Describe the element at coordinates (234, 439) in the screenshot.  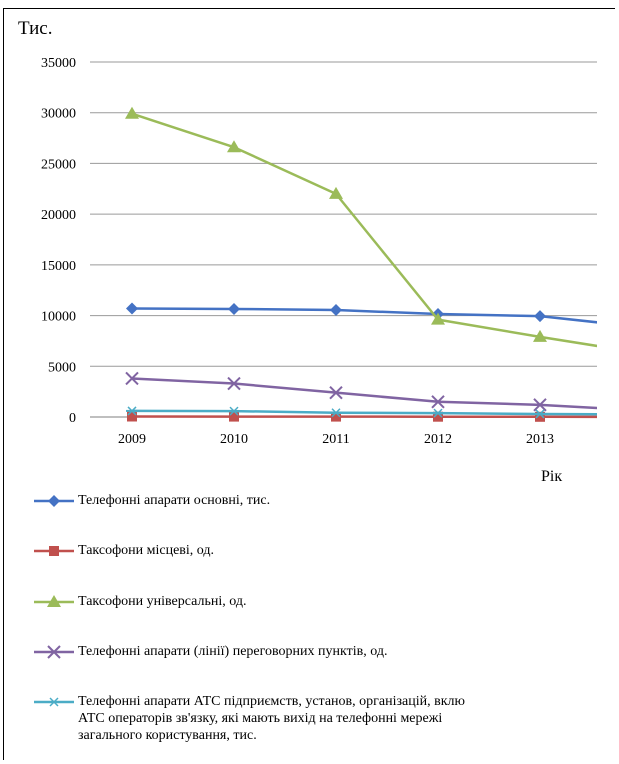
I see `x-tick-label: 2010` at that location.